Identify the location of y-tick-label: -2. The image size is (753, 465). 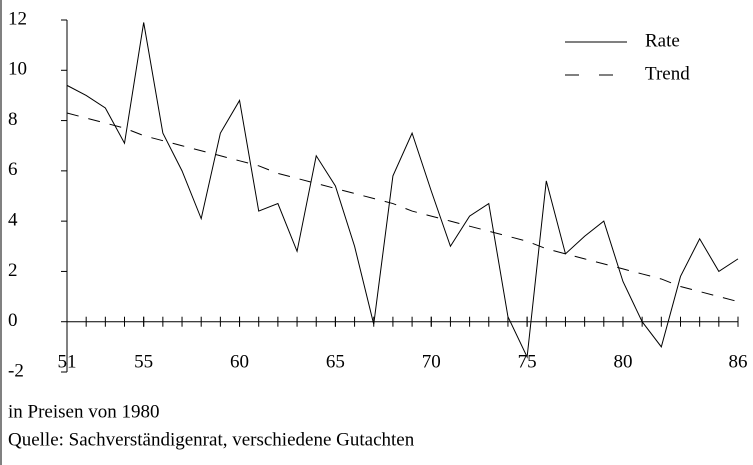
(16, 370).